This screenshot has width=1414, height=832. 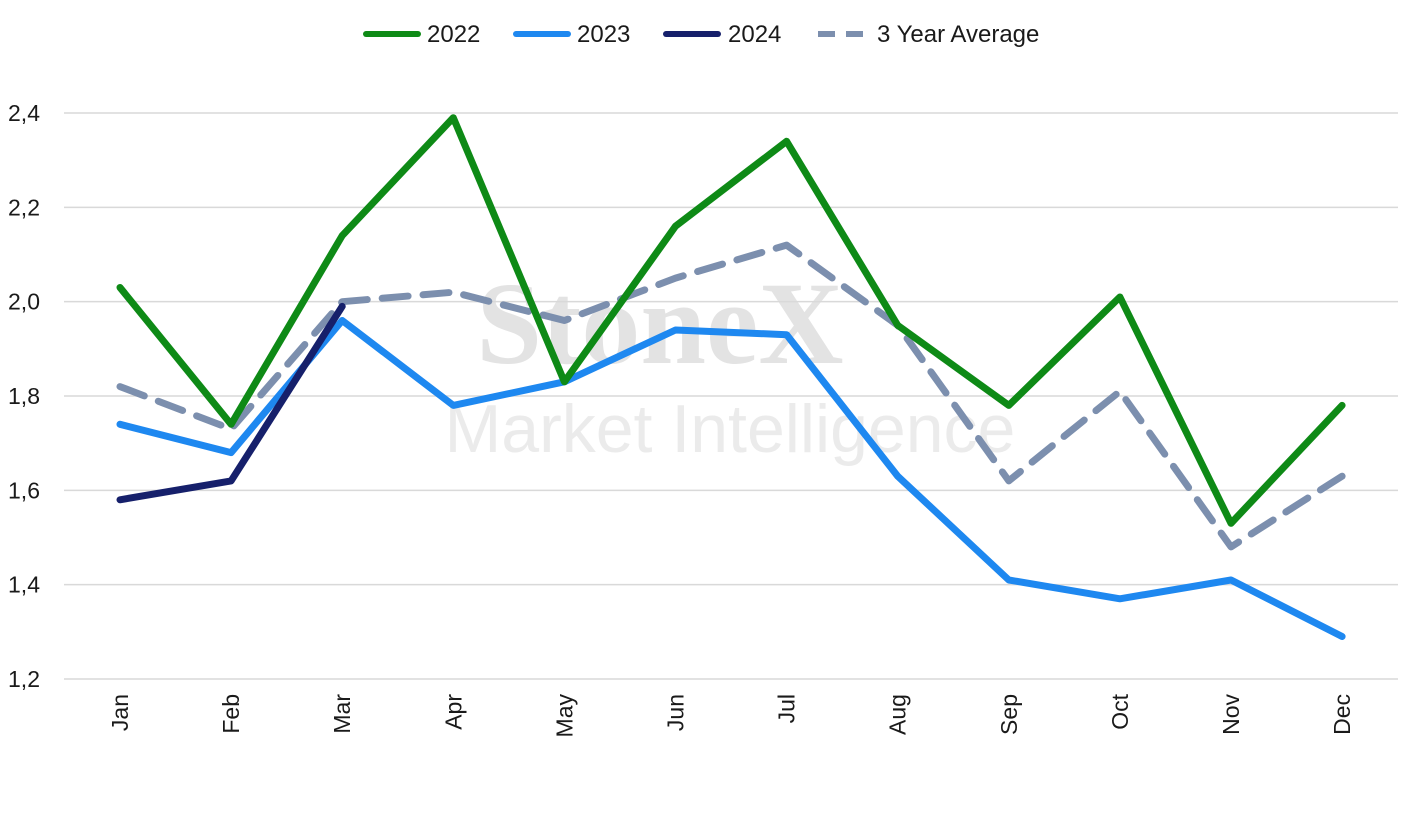 I want to click on legend: 2022 2023 2024 3 Year Average, so click(x=702, y=34).